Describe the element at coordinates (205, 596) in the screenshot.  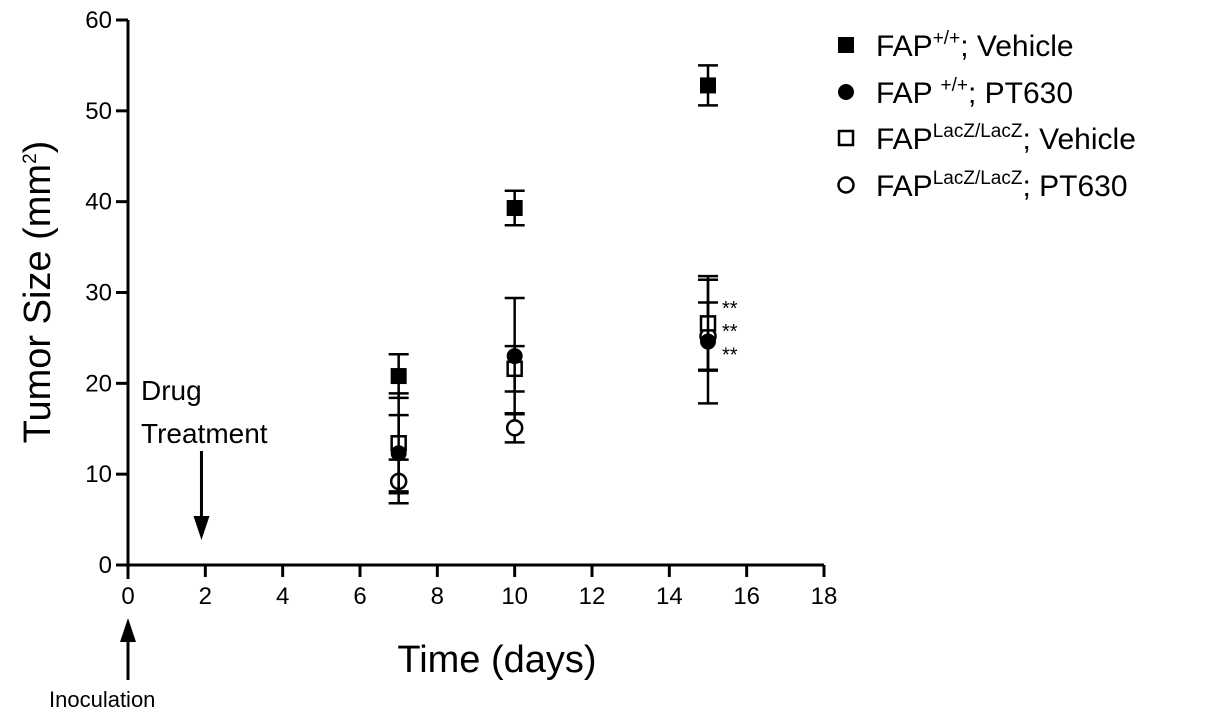
I see `x-tick-label: 2` at that location.